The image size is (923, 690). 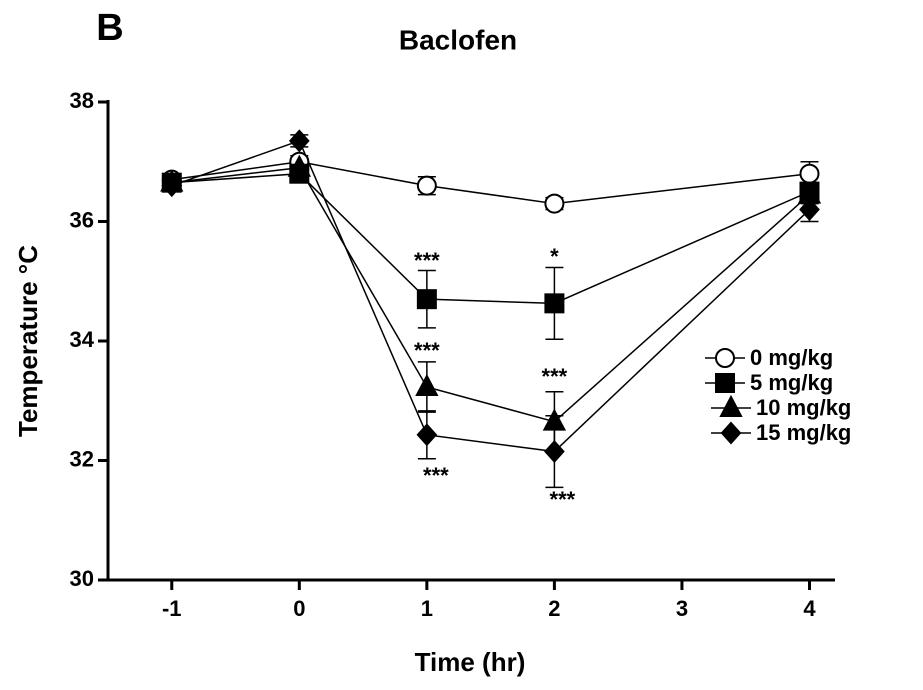 I want to click on x-tick-label: -1, so click(x=172, y=608).